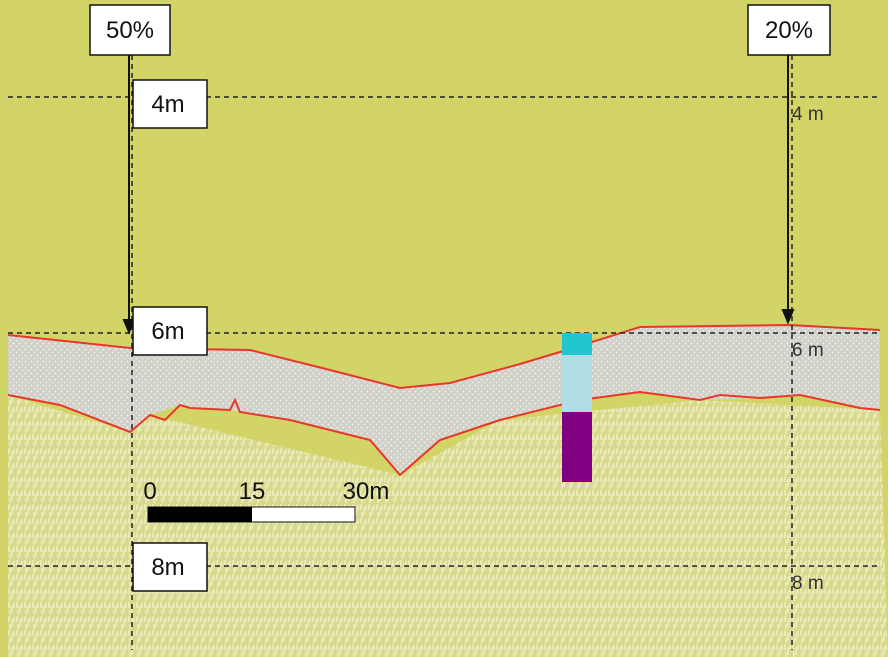 This screenshot has width=888, height=657. Describe the element at coordinates (808, 350) in the screenshot. I see `depth-mark: 6 m` at that location.